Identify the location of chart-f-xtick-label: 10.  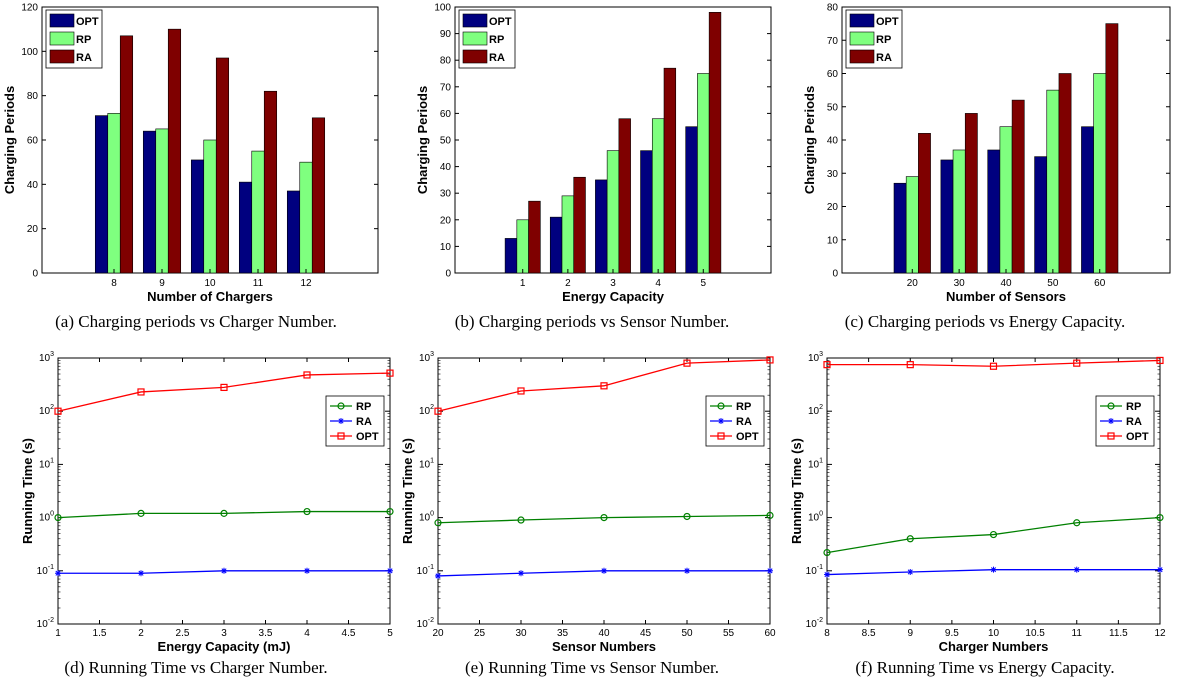
(994, 633).